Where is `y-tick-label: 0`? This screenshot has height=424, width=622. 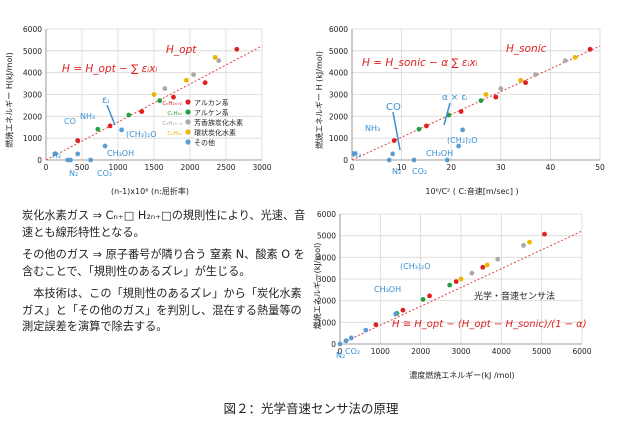 y-tick-label: 0 is located at coordinates (333, 344).